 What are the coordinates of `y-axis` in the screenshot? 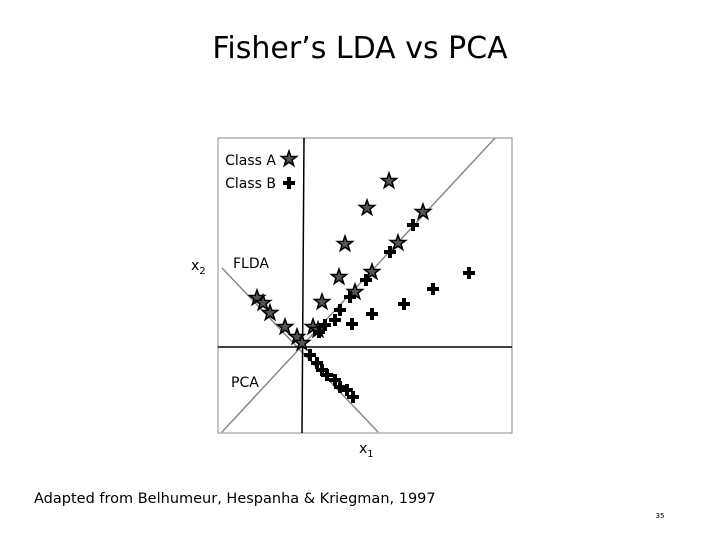 It's located at (303, 285).